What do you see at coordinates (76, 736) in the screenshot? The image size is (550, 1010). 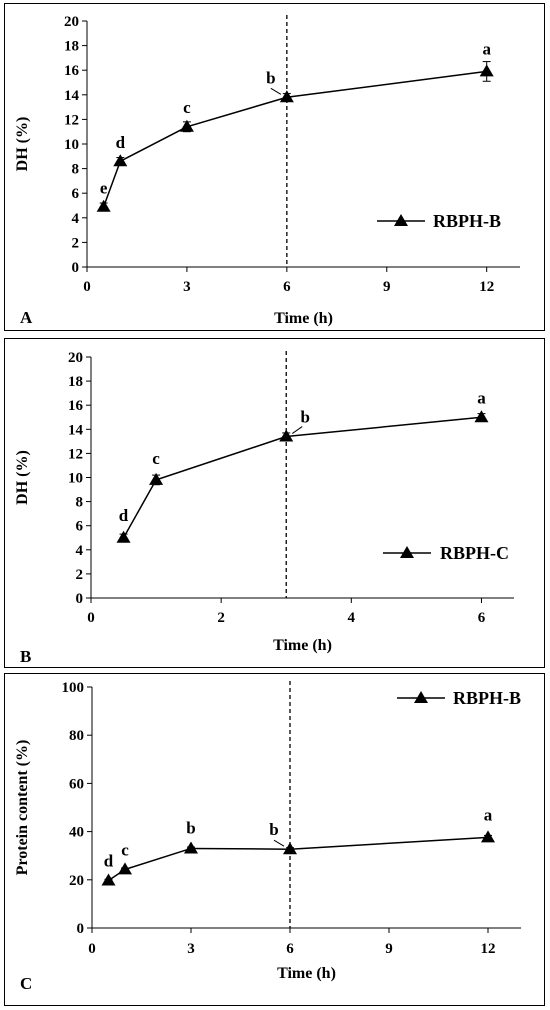 I see `y-tick-label: 80` at bounding box center [76, 736].